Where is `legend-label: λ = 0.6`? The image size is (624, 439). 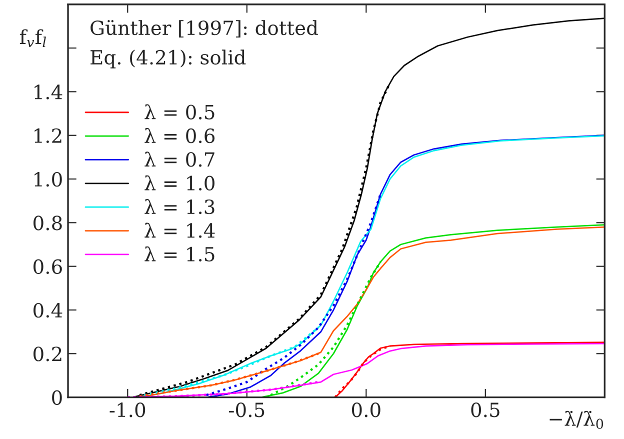 legend-label: λ = 0.6 is located at coordinates (179, 136).